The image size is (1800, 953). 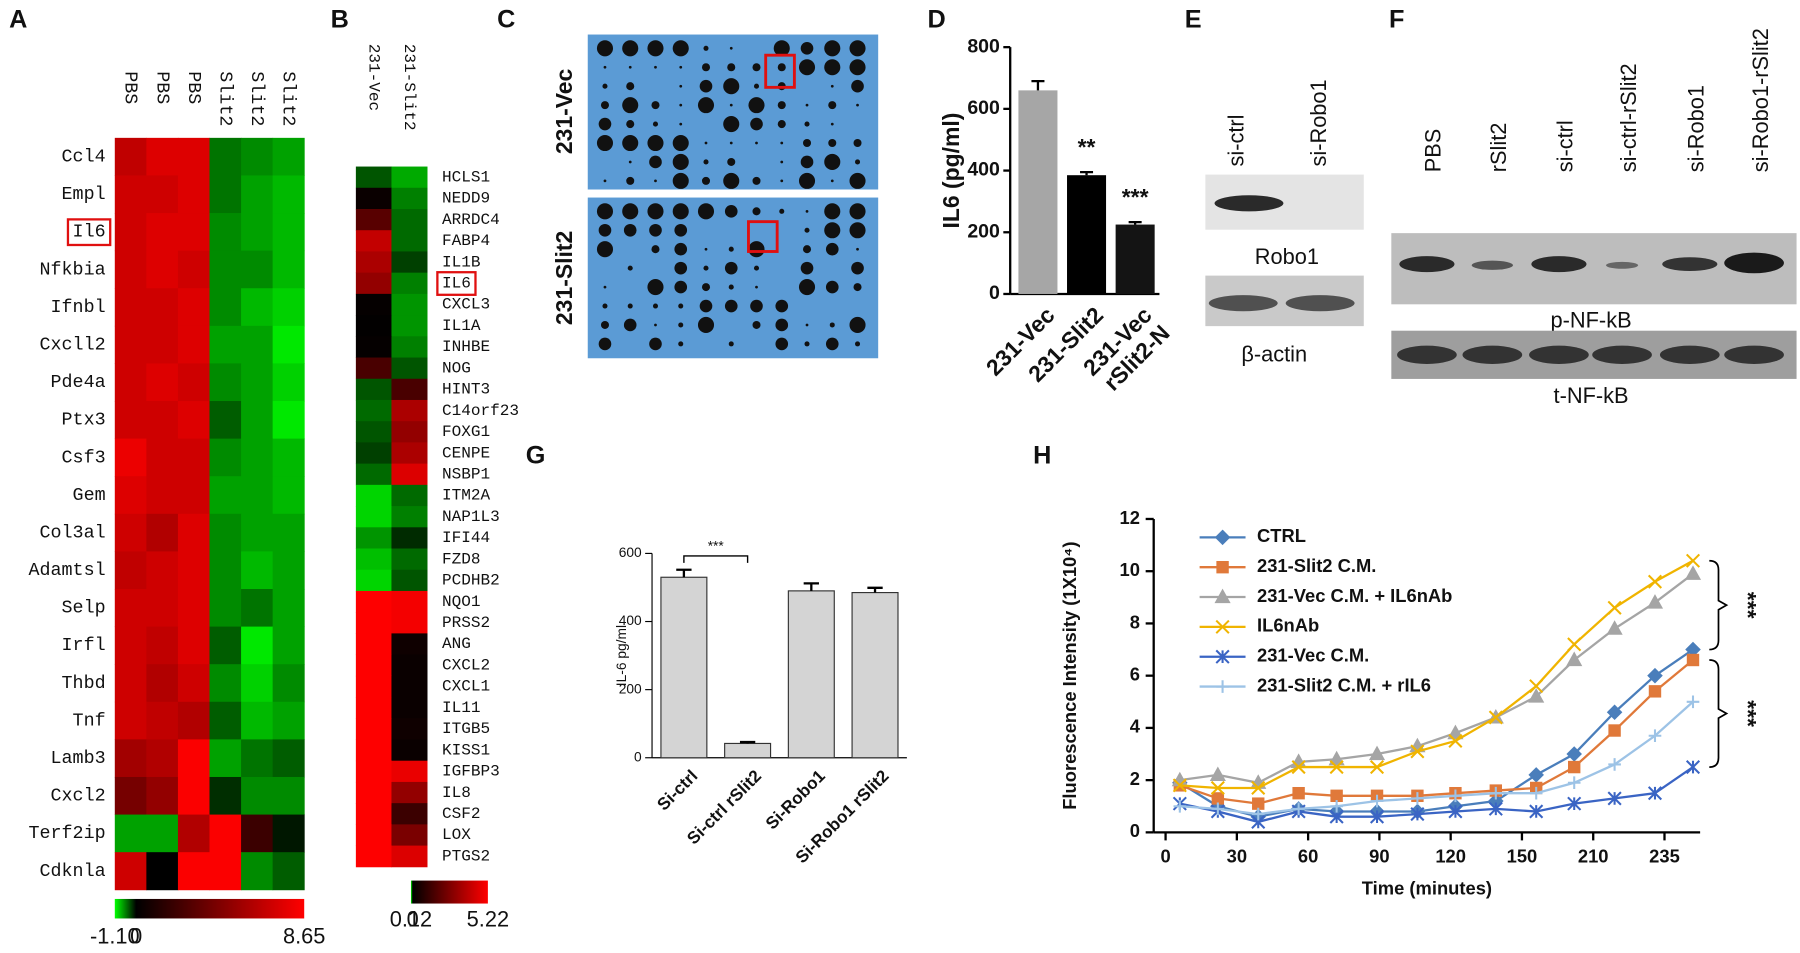 I want to click on y-tick-label: 4, so click(x=1135, y=726).